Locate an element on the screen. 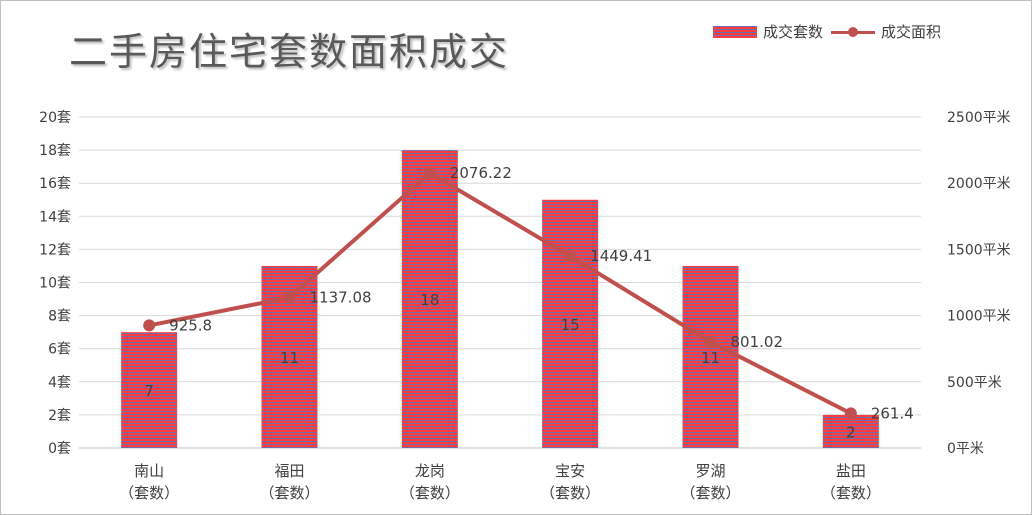  legend-bar-label: 成交套数 is located at coordinates (792, 32).